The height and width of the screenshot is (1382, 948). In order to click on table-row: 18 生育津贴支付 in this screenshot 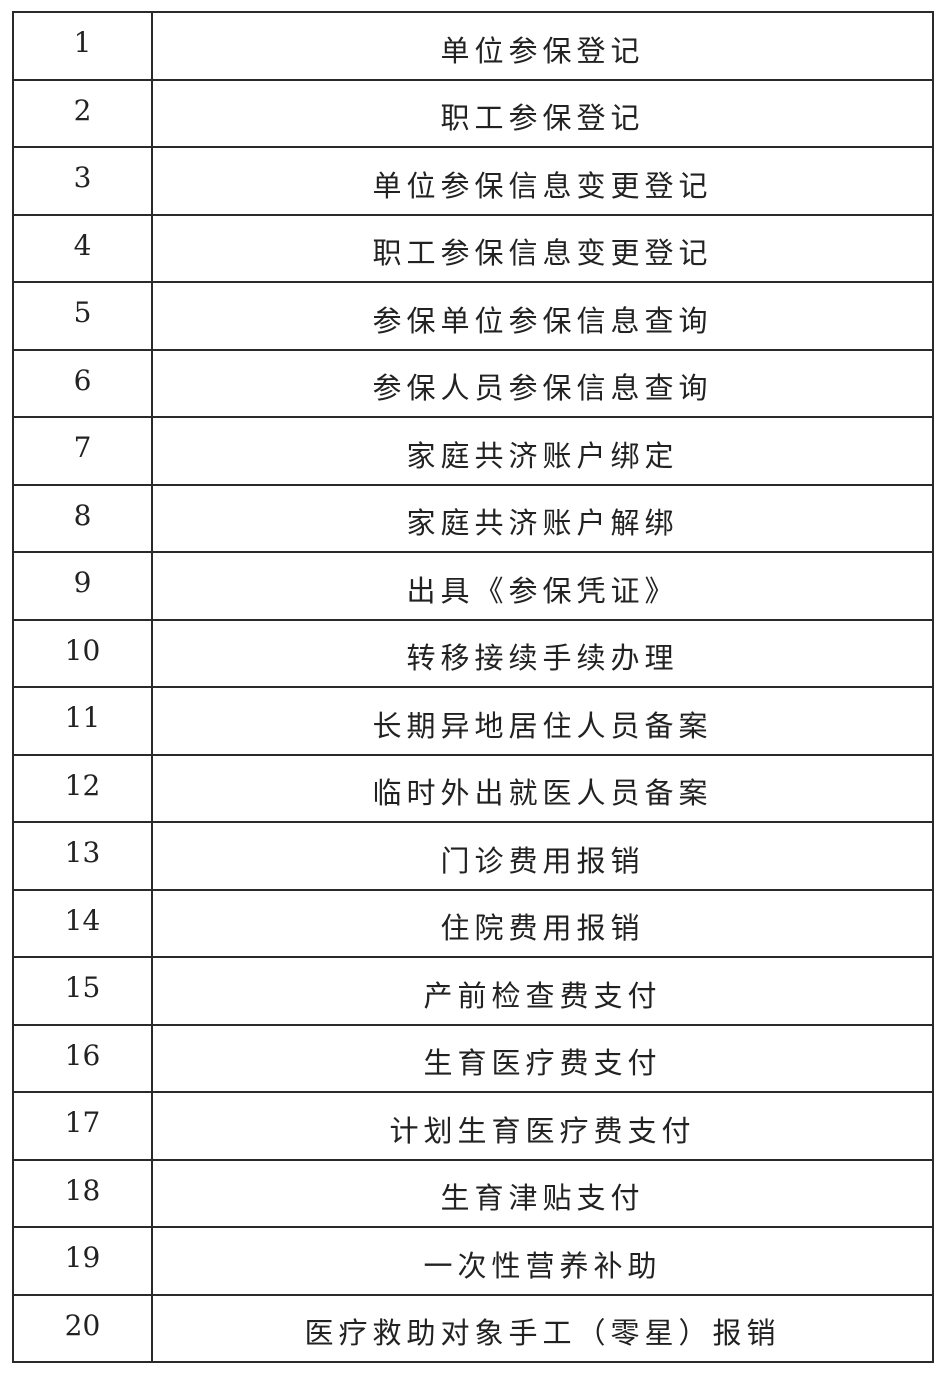, I will do `click(473, 1193)`.